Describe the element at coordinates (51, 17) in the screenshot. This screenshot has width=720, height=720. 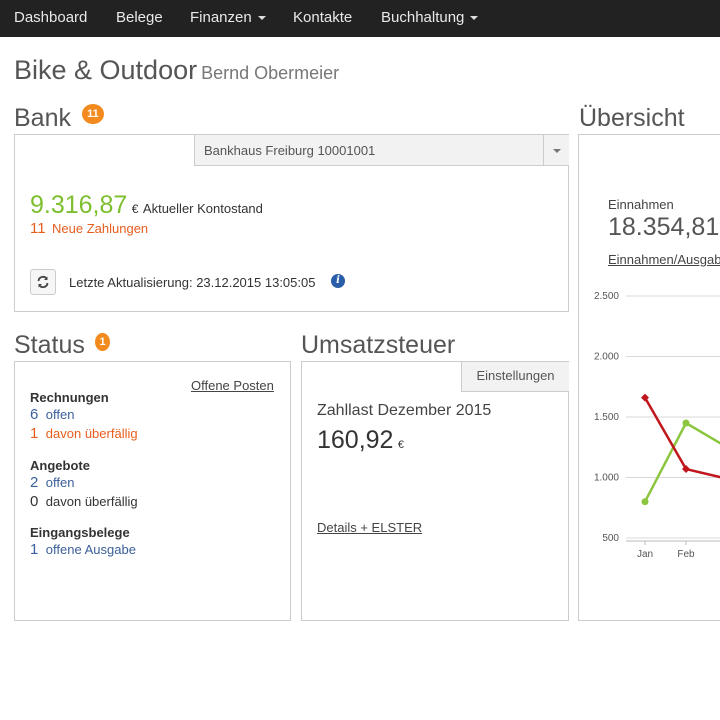
I see `nav-dashboard: Dashboard` at that location.